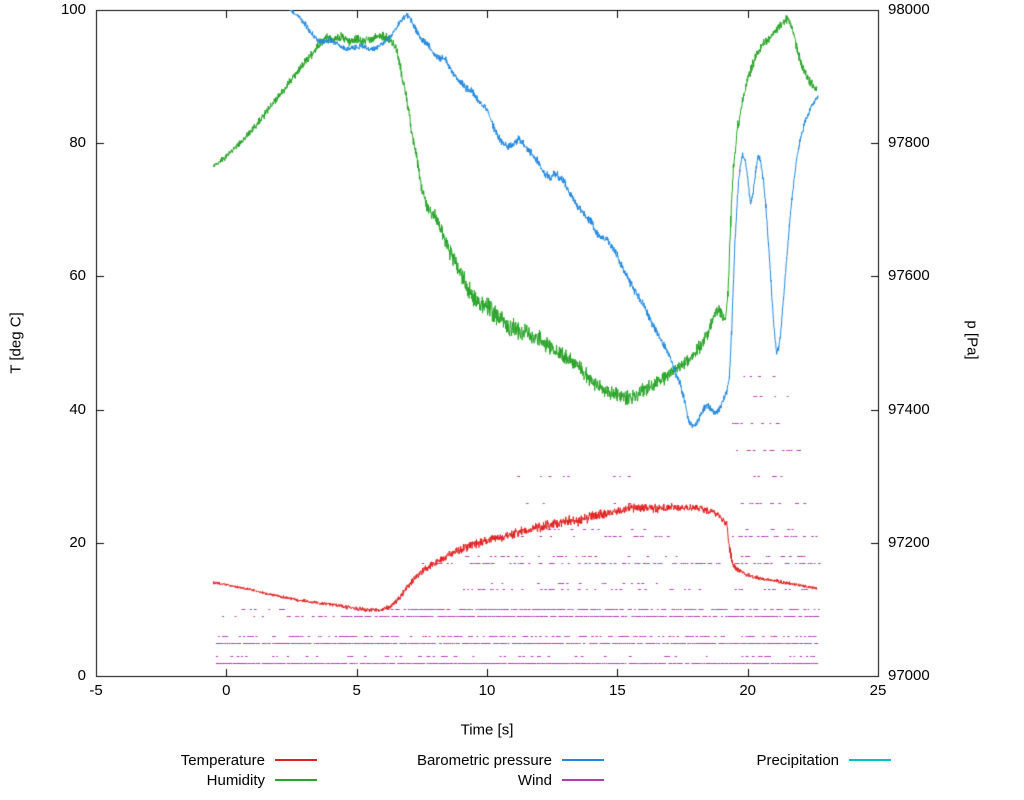 The width and height of the screenshot is (1024, 800). I want to click on y-left-tick-label: 40, so click(77, 409).